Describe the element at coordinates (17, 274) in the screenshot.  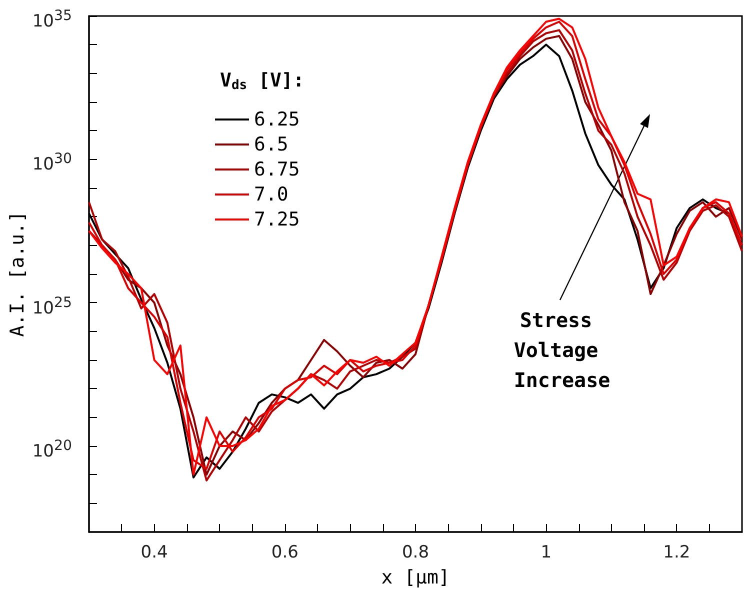
I see `y-axis-title: A.I. [a.u.]` at that location.